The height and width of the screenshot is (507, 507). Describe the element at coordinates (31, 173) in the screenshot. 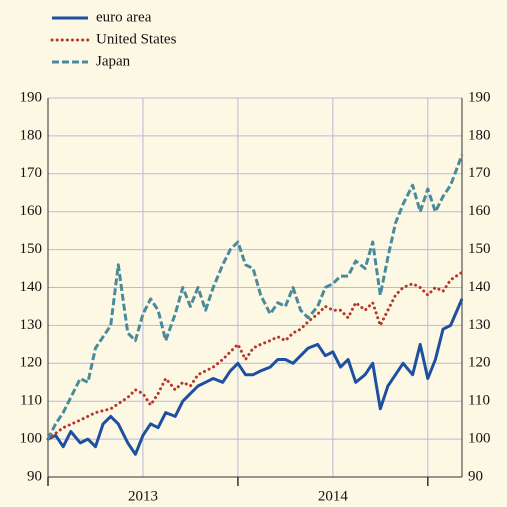

I see `y-tick-label: 170` at that location.